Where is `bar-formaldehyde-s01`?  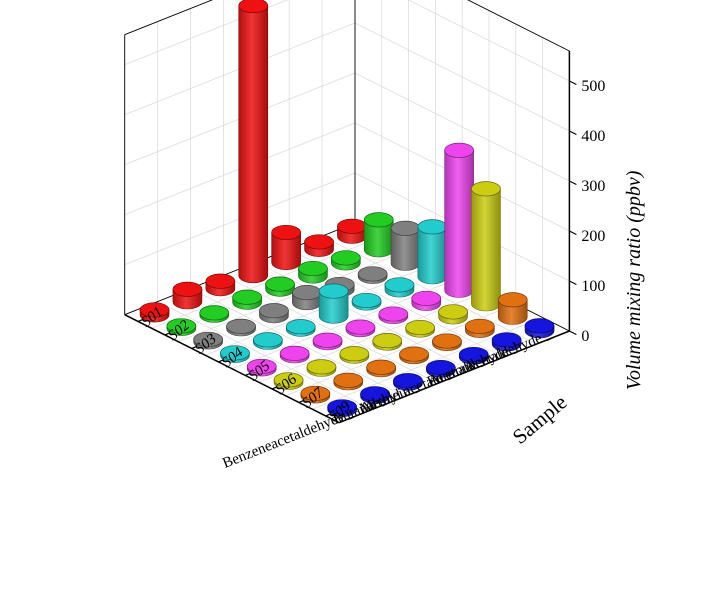 bar-formaldehyde-s01 is located at coordinates (319, 245).